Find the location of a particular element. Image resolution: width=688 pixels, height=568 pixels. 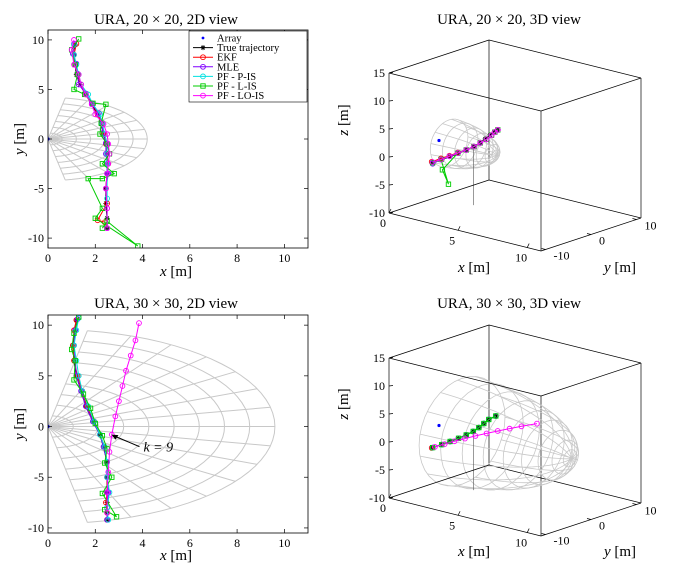

z-tick-label: 5 is located at coordinates (382, 129).